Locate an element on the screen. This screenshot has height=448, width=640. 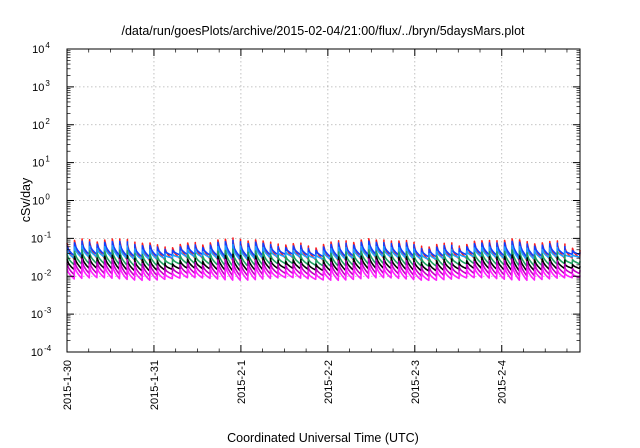
series-layer is located at coordinates (323, 259).